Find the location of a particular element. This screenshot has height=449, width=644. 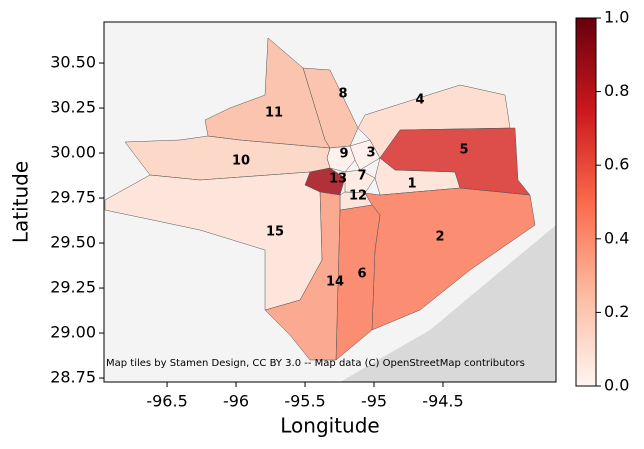

region-label: 5 is located at coordinates (463, 150).